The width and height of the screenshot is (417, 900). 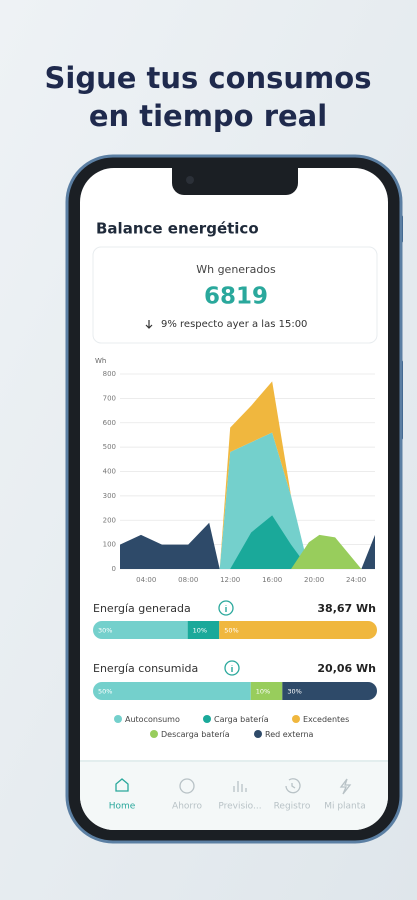 I want to click on stacked-bar: 30% 10% 50%, so click(x=235, y=630).